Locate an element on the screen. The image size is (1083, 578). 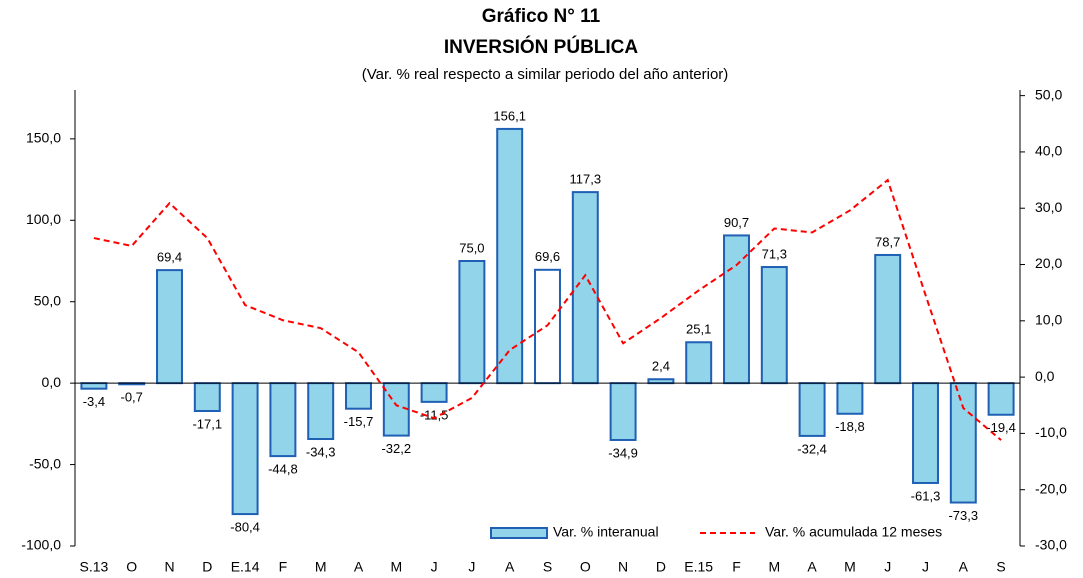
value-label: 2,4 is located at coordinates (661, 366).